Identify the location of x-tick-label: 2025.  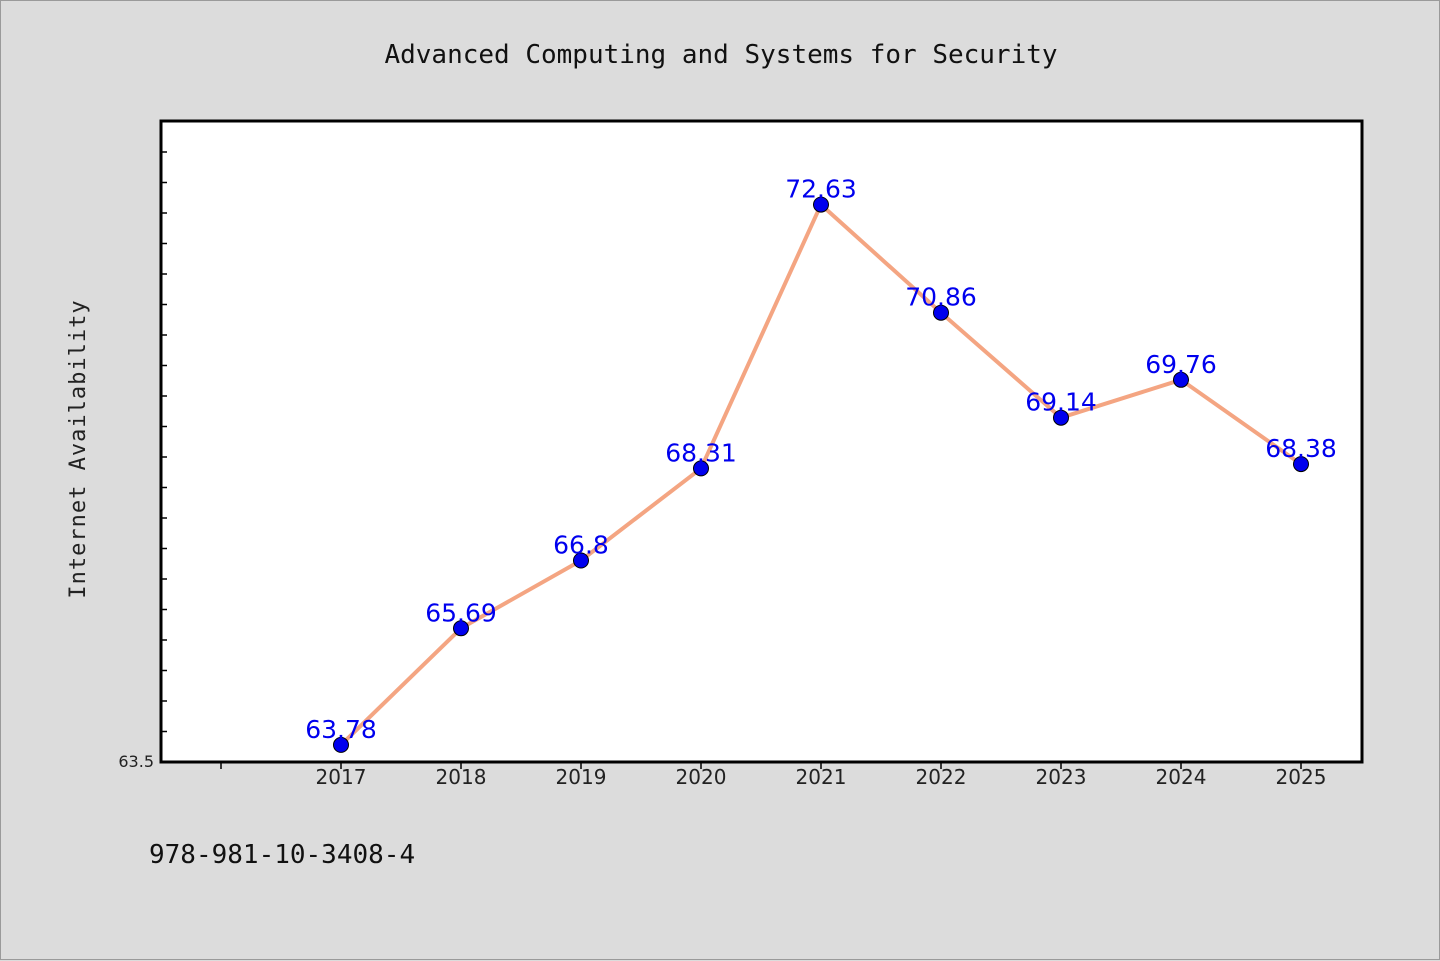
(1301, 777).